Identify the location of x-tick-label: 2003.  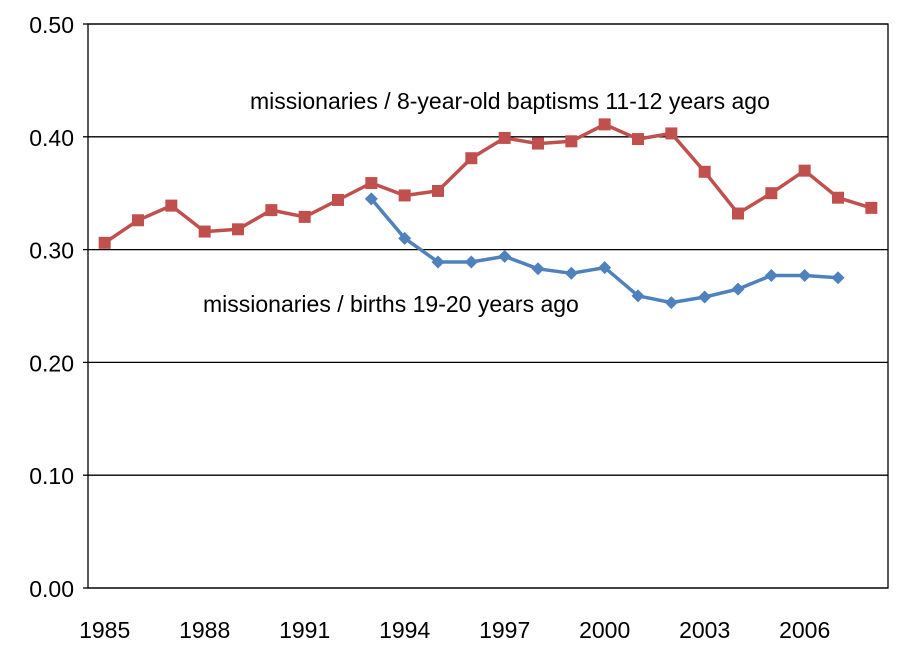
(704, 630).